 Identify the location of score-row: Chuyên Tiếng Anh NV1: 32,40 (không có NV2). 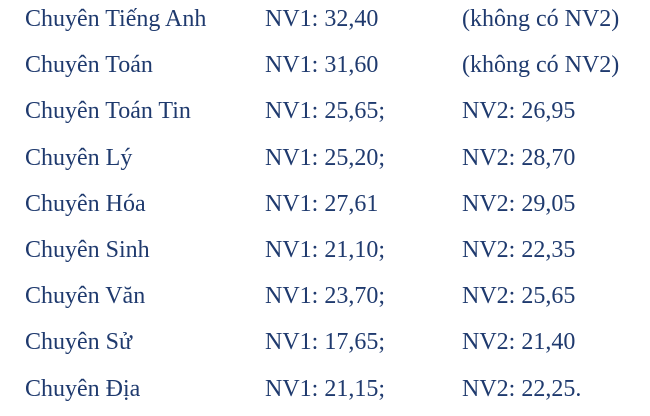
(325, 21).